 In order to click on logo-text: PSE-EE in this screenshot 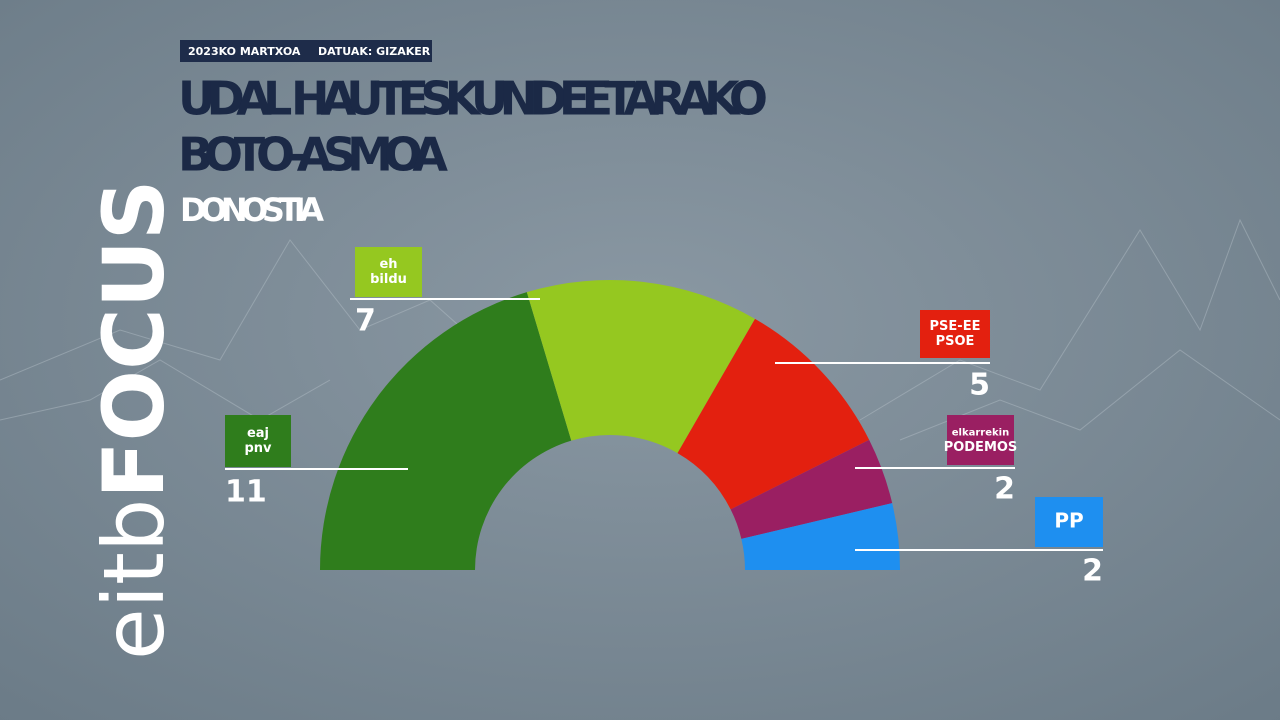, I will do `click(955, 326)`.